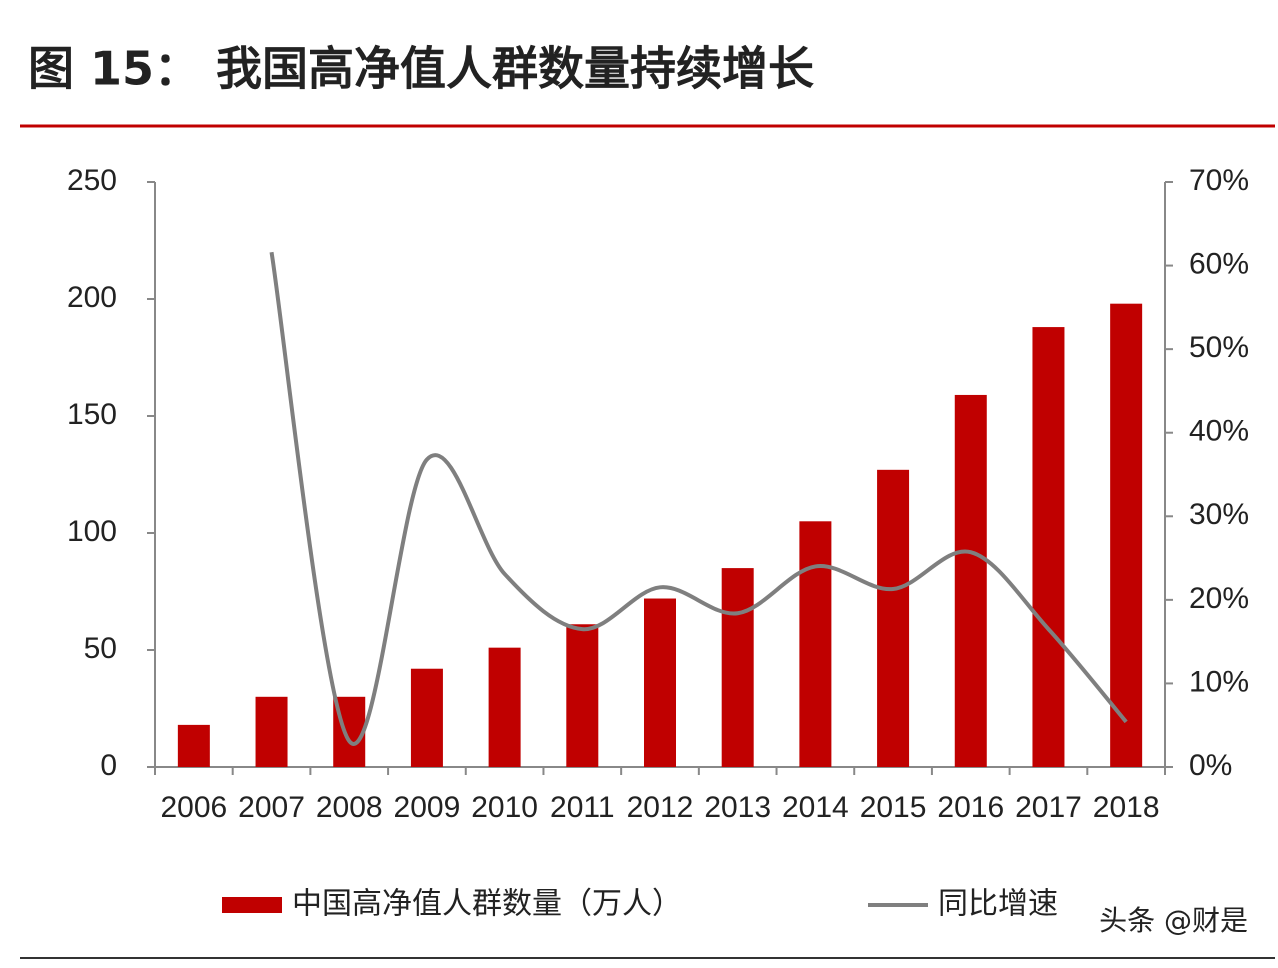 This screenshot has height=968, width=1278. What do you see at coordinates (92, 180) in the screenshot?
I see `y-tick-label: 250` at bounding box center [92, 180].